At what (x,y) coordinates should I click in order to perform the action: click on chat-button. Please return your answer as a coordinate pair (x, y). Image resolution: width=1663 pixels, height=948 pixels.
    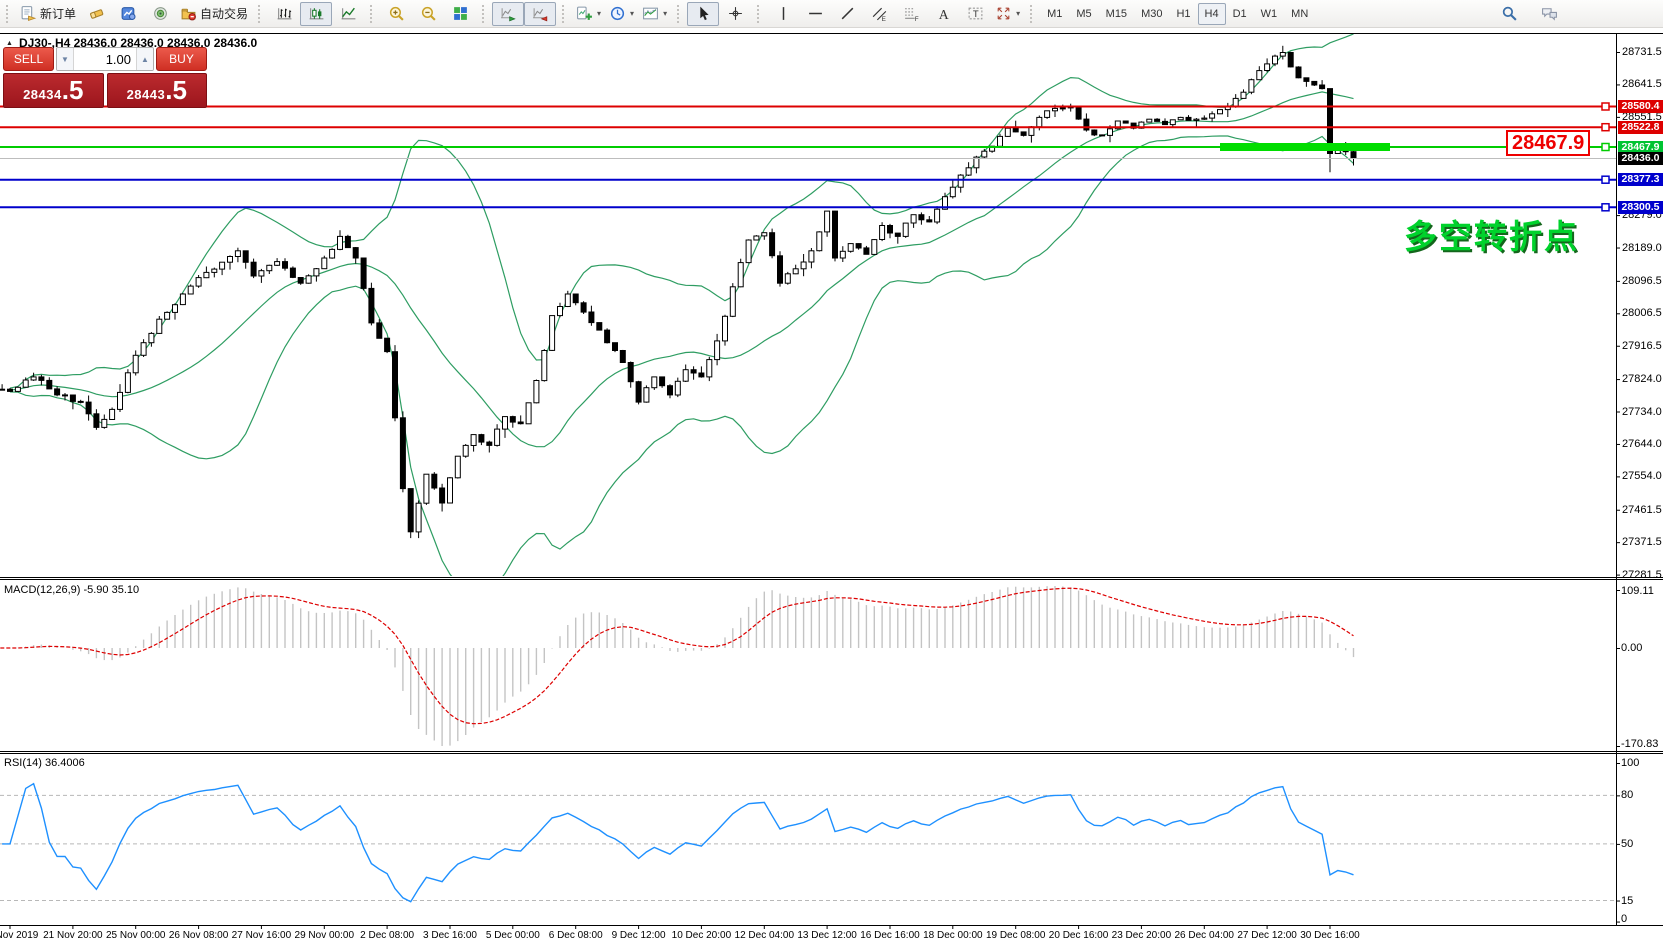
    Looking at the image, I should click on (1549, 14).